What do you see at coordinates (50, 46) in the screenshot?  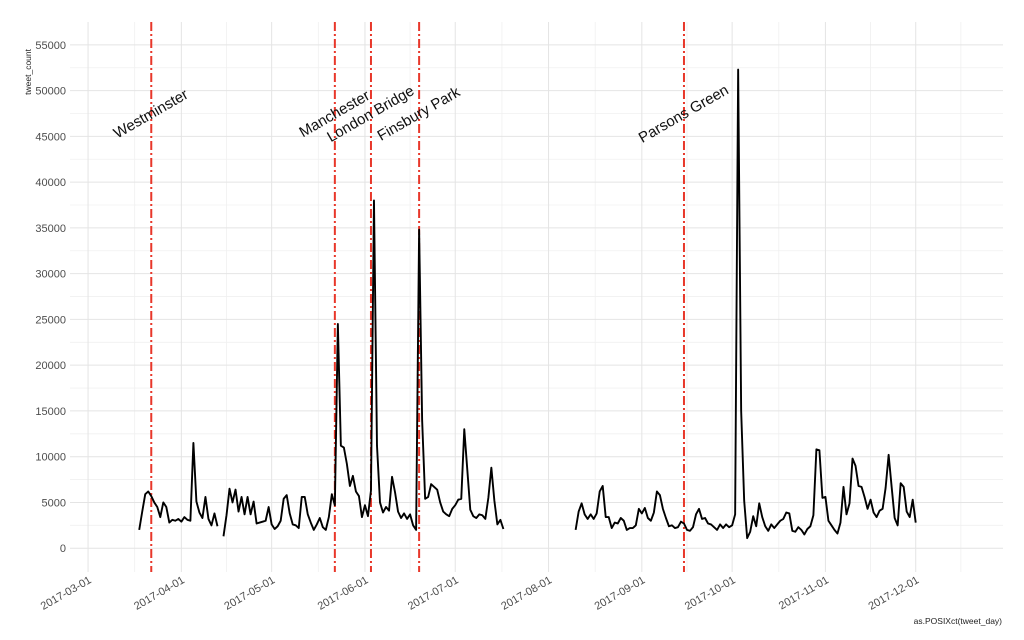 I see `y-tick-label: 55000` at bounding box center [50, 46].